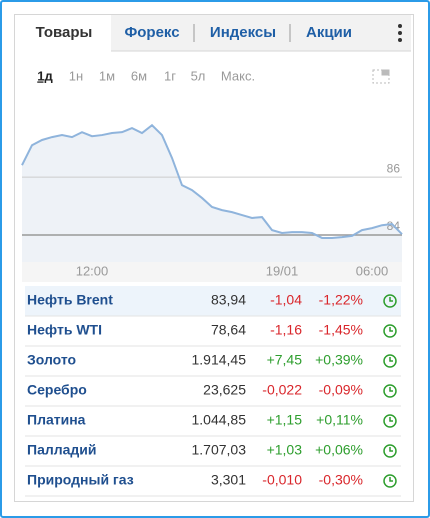 The height and width of the screenshot is (518, 430). What do you see at coordinates (381, 76) in the screenshot?
I see `expand-icon` at bounding box center [381, 76].